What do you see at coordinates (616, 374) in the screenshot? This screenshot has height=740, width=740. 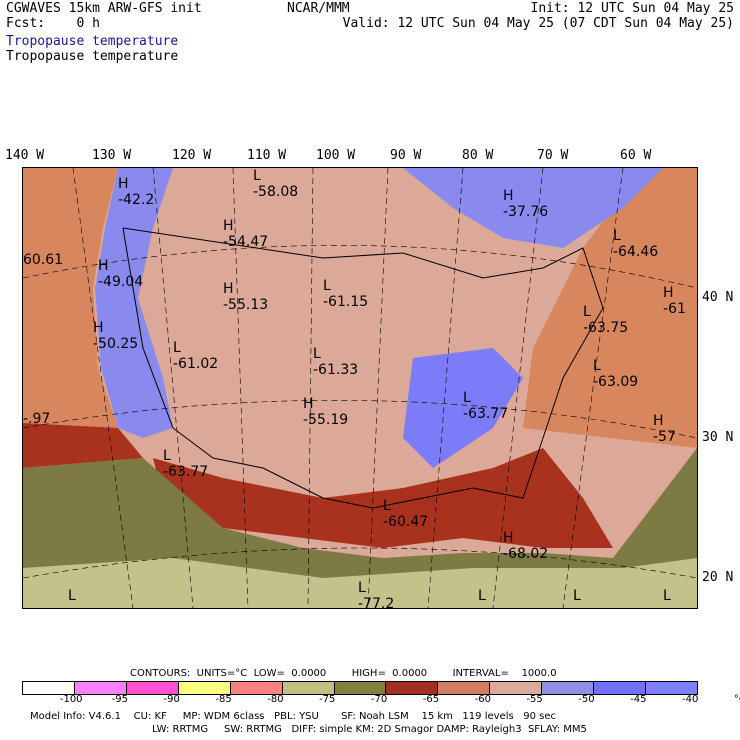 I see `map-label-l7: L -63.09` at bounding box center [616, 374].